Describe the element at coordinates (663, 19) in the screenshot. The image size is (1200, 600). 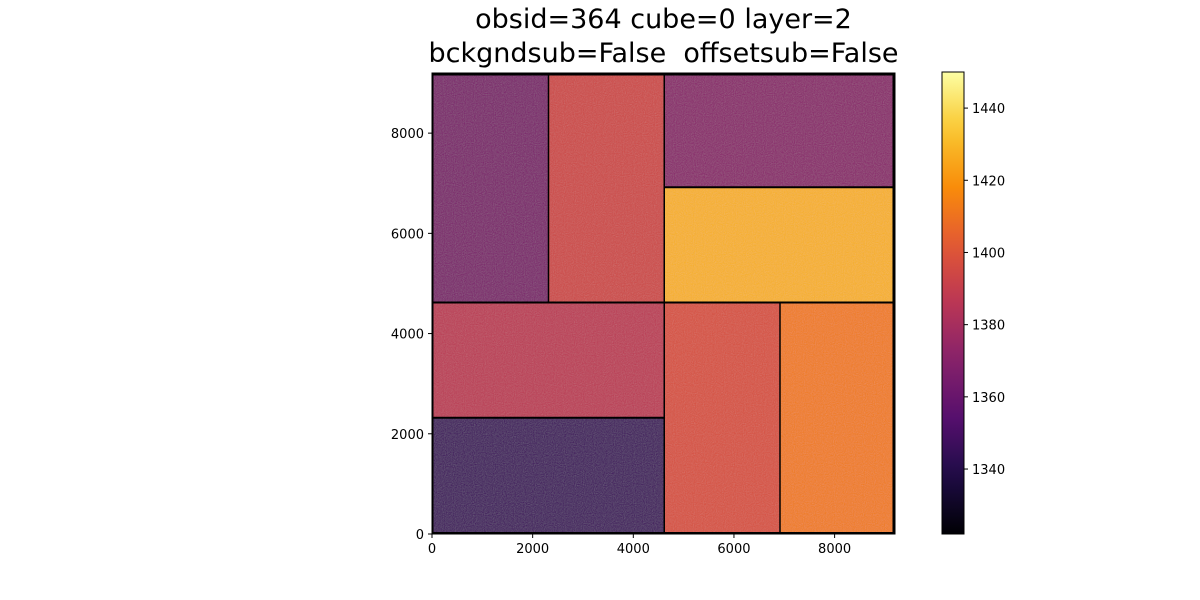
I see `chart-title-line-1: obsid=364 cube=0 layer=2` at that location.